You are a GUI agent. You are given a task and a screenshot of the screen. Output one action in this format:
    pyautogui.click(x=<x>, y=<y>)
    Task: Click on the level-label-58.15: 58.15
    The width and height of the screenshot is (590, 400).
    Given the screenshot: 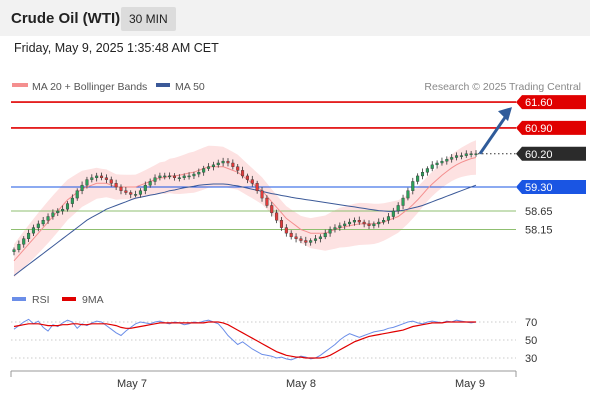 What is the action you would take?
    pyautogui.click(x=539, y=230)
    